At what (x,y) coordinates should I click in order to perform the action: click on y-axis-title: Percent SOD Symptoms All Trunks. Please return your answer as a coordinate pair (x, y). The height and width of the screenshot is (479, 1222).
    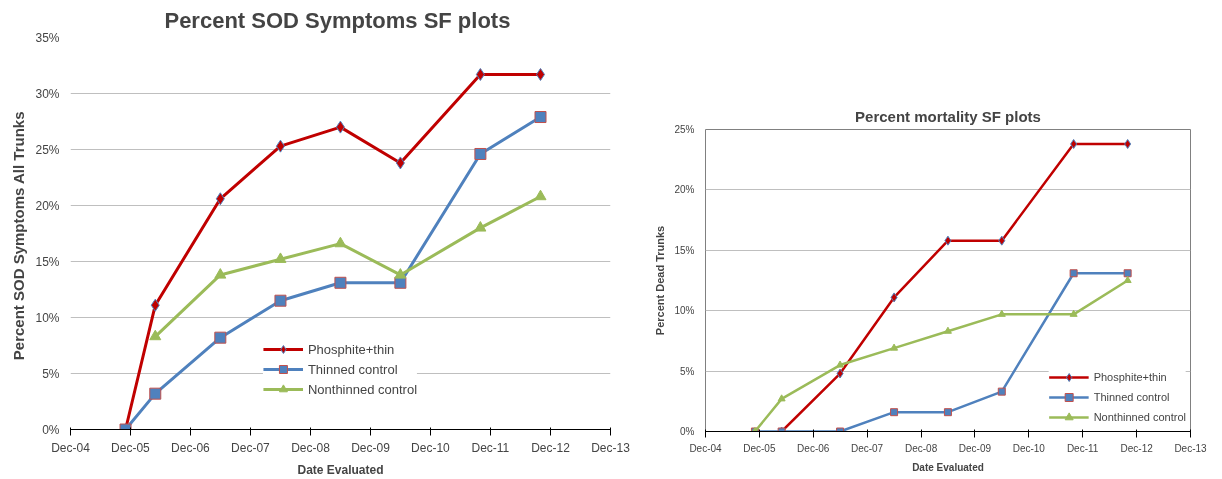
    Looking at the image, I should click on (19, 236).